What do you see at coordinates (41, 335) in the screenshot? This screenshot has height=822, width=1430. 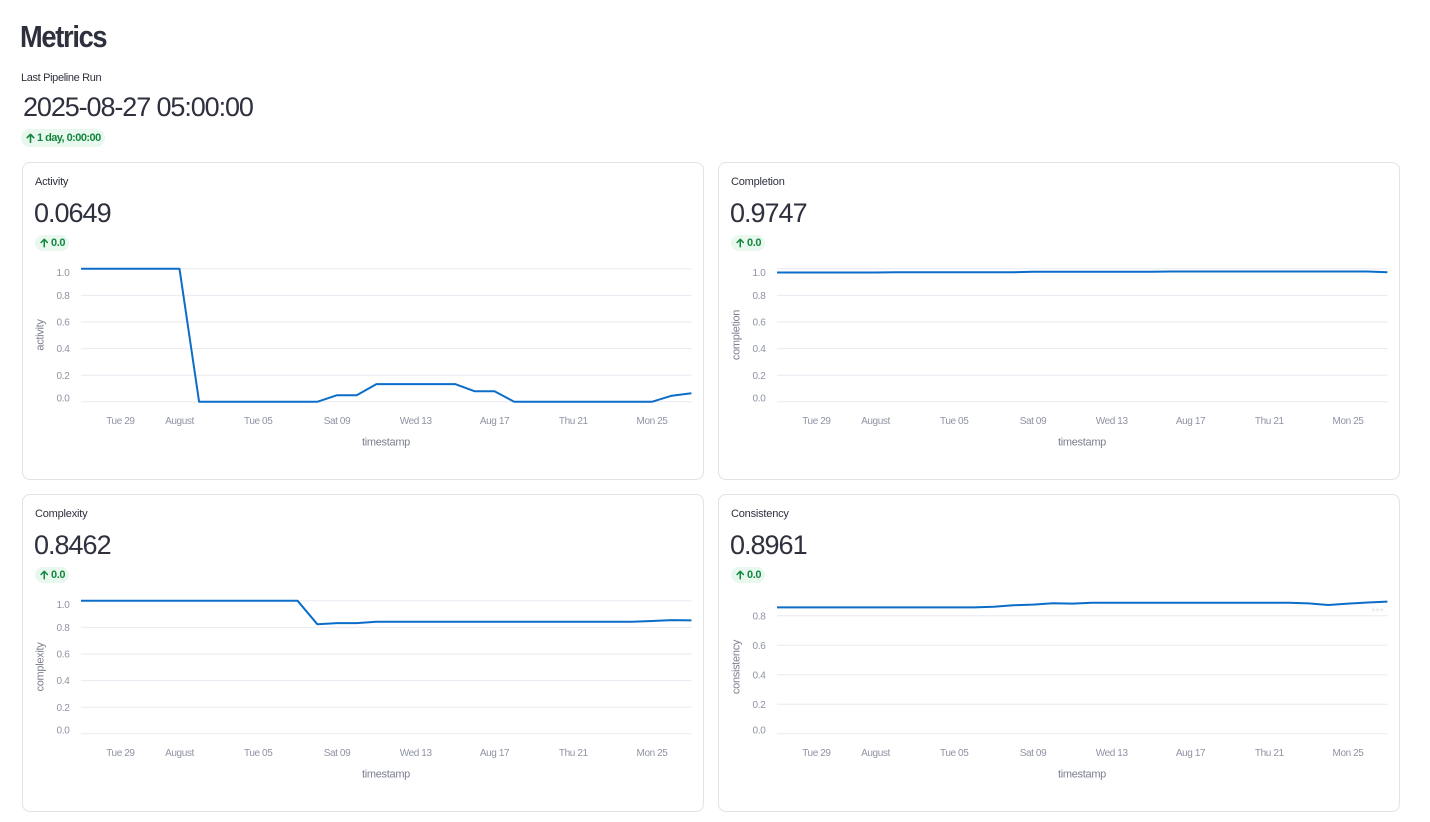 I see `svg-text: activity` at bounding box center [41, 335].